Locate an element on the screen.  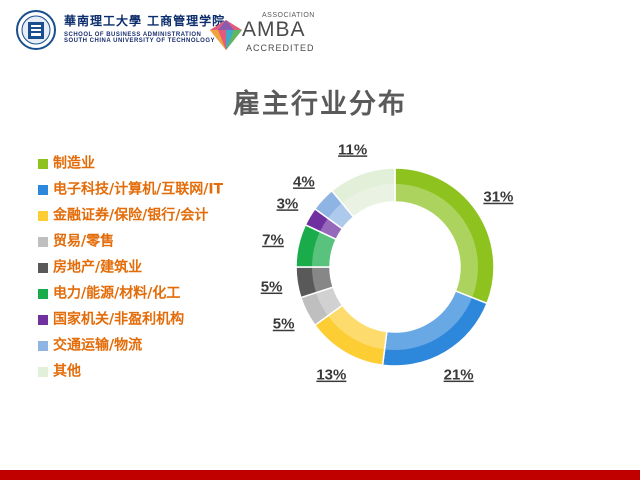
legend-label: 制造业 is located at coordinates (74, 163).